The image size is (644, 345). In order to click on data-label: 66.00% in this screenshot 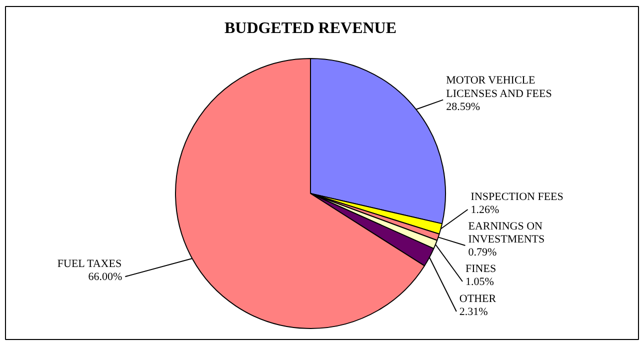, I will do `click(105, 277)`.